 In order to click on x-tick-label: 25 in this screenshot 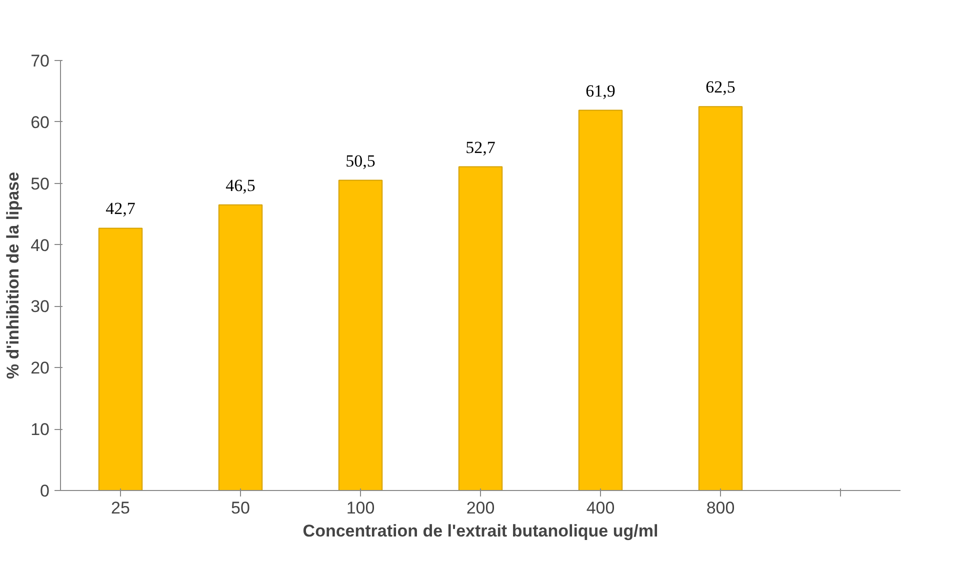, I will do `click(120, 508)`.